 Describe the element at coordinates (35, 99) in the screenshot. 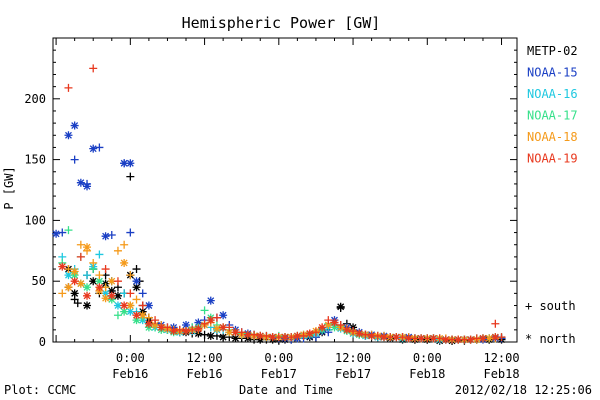

I see `y-tick-label: 200` at that location.